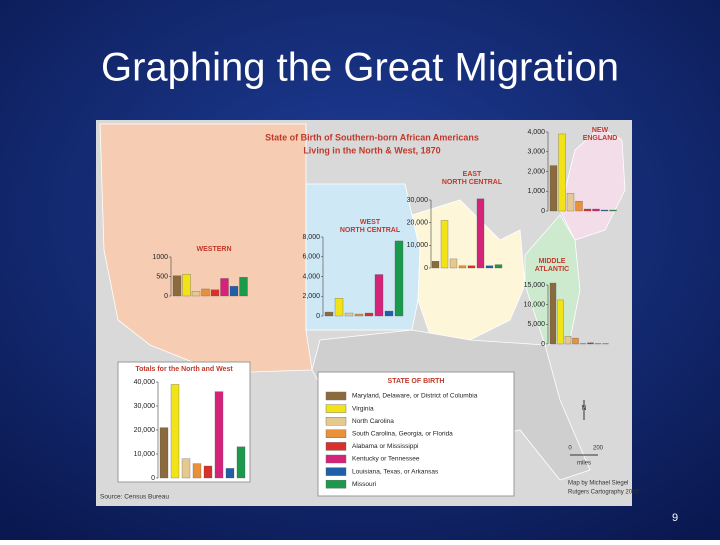  Describe the element at coordinates (145, 382) in the screenshot. I see `y-tick-label: 40,000` at that location.